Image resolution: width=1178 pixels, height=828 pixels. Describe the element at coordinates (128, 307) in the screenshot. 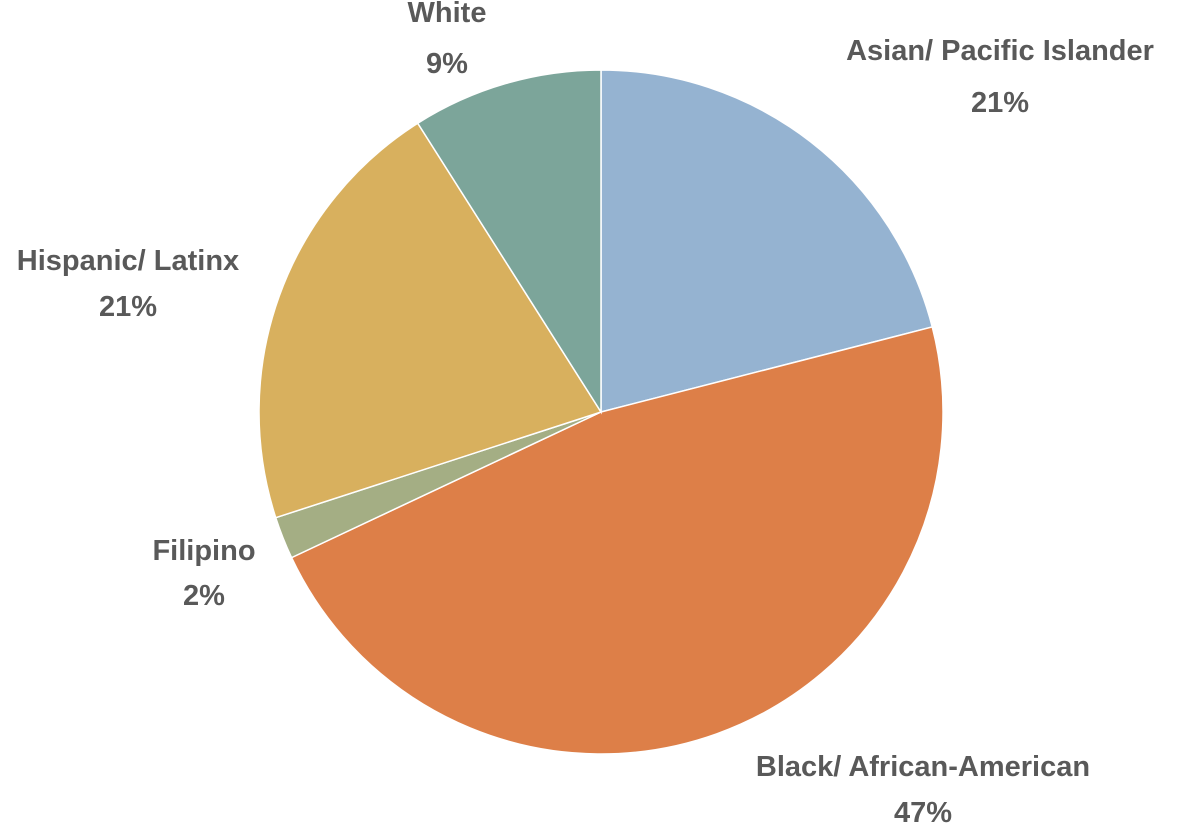

I see `slice-label-percent-hispanic-latinx: 21%` at that location.